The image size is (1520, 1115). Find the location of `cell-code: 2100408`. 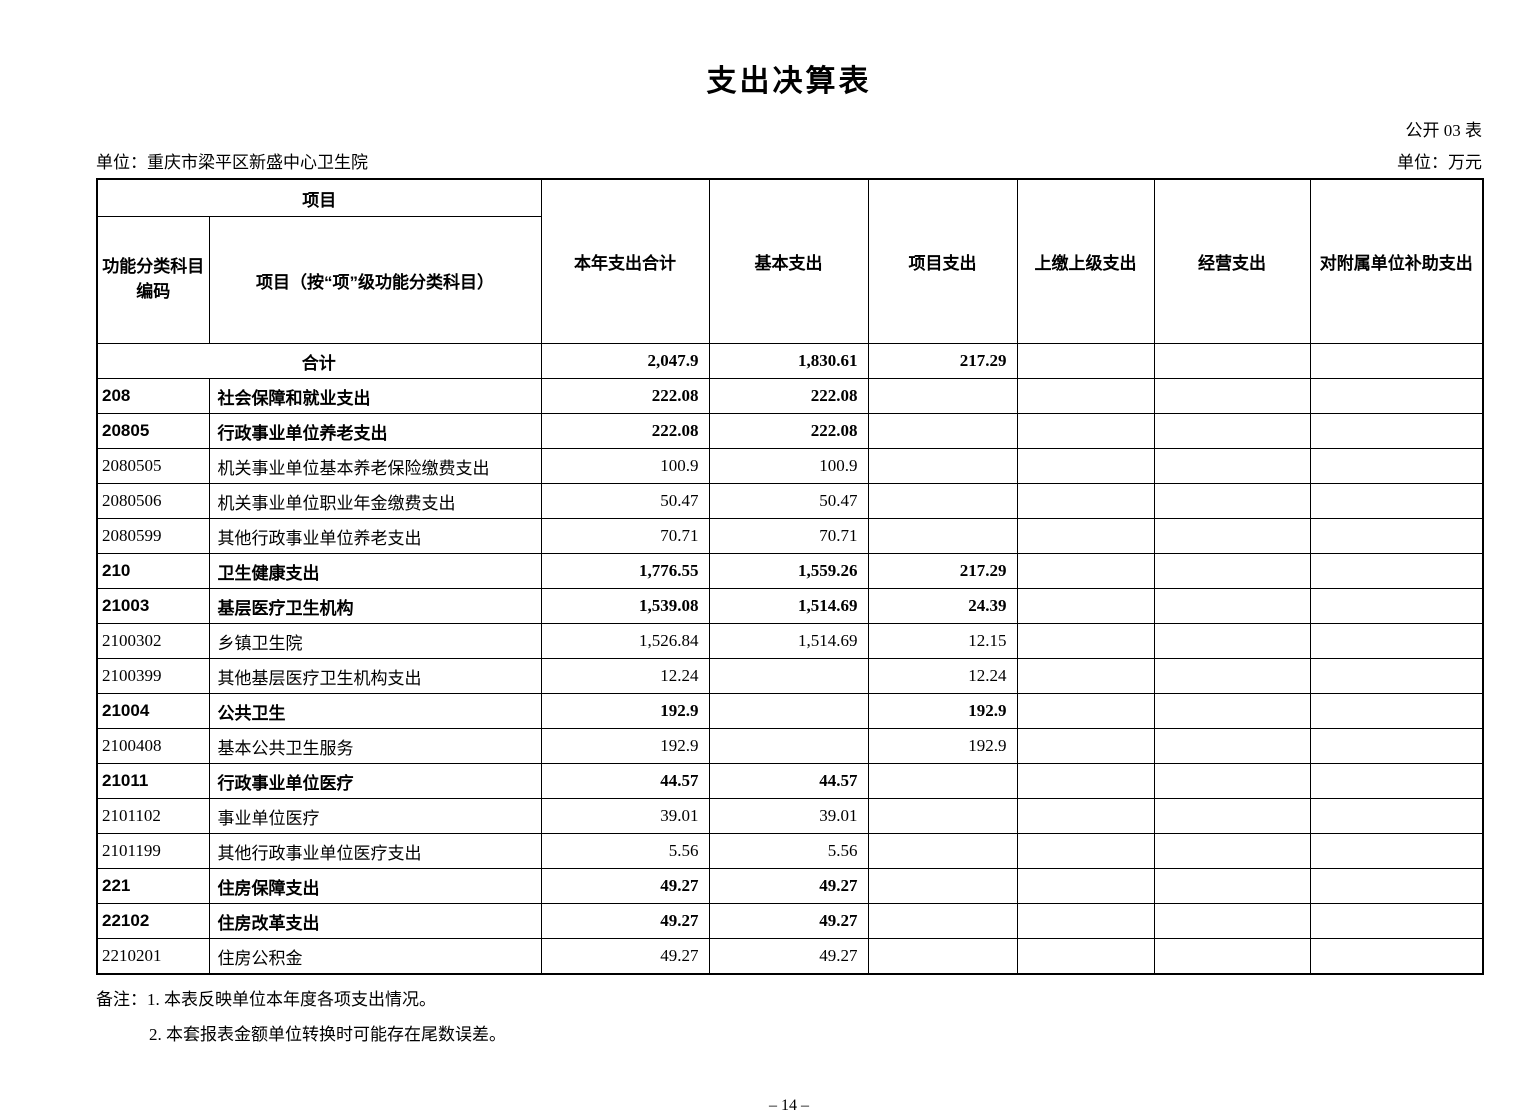

cell-code: 2100408 is located at coordinates (153, 746).